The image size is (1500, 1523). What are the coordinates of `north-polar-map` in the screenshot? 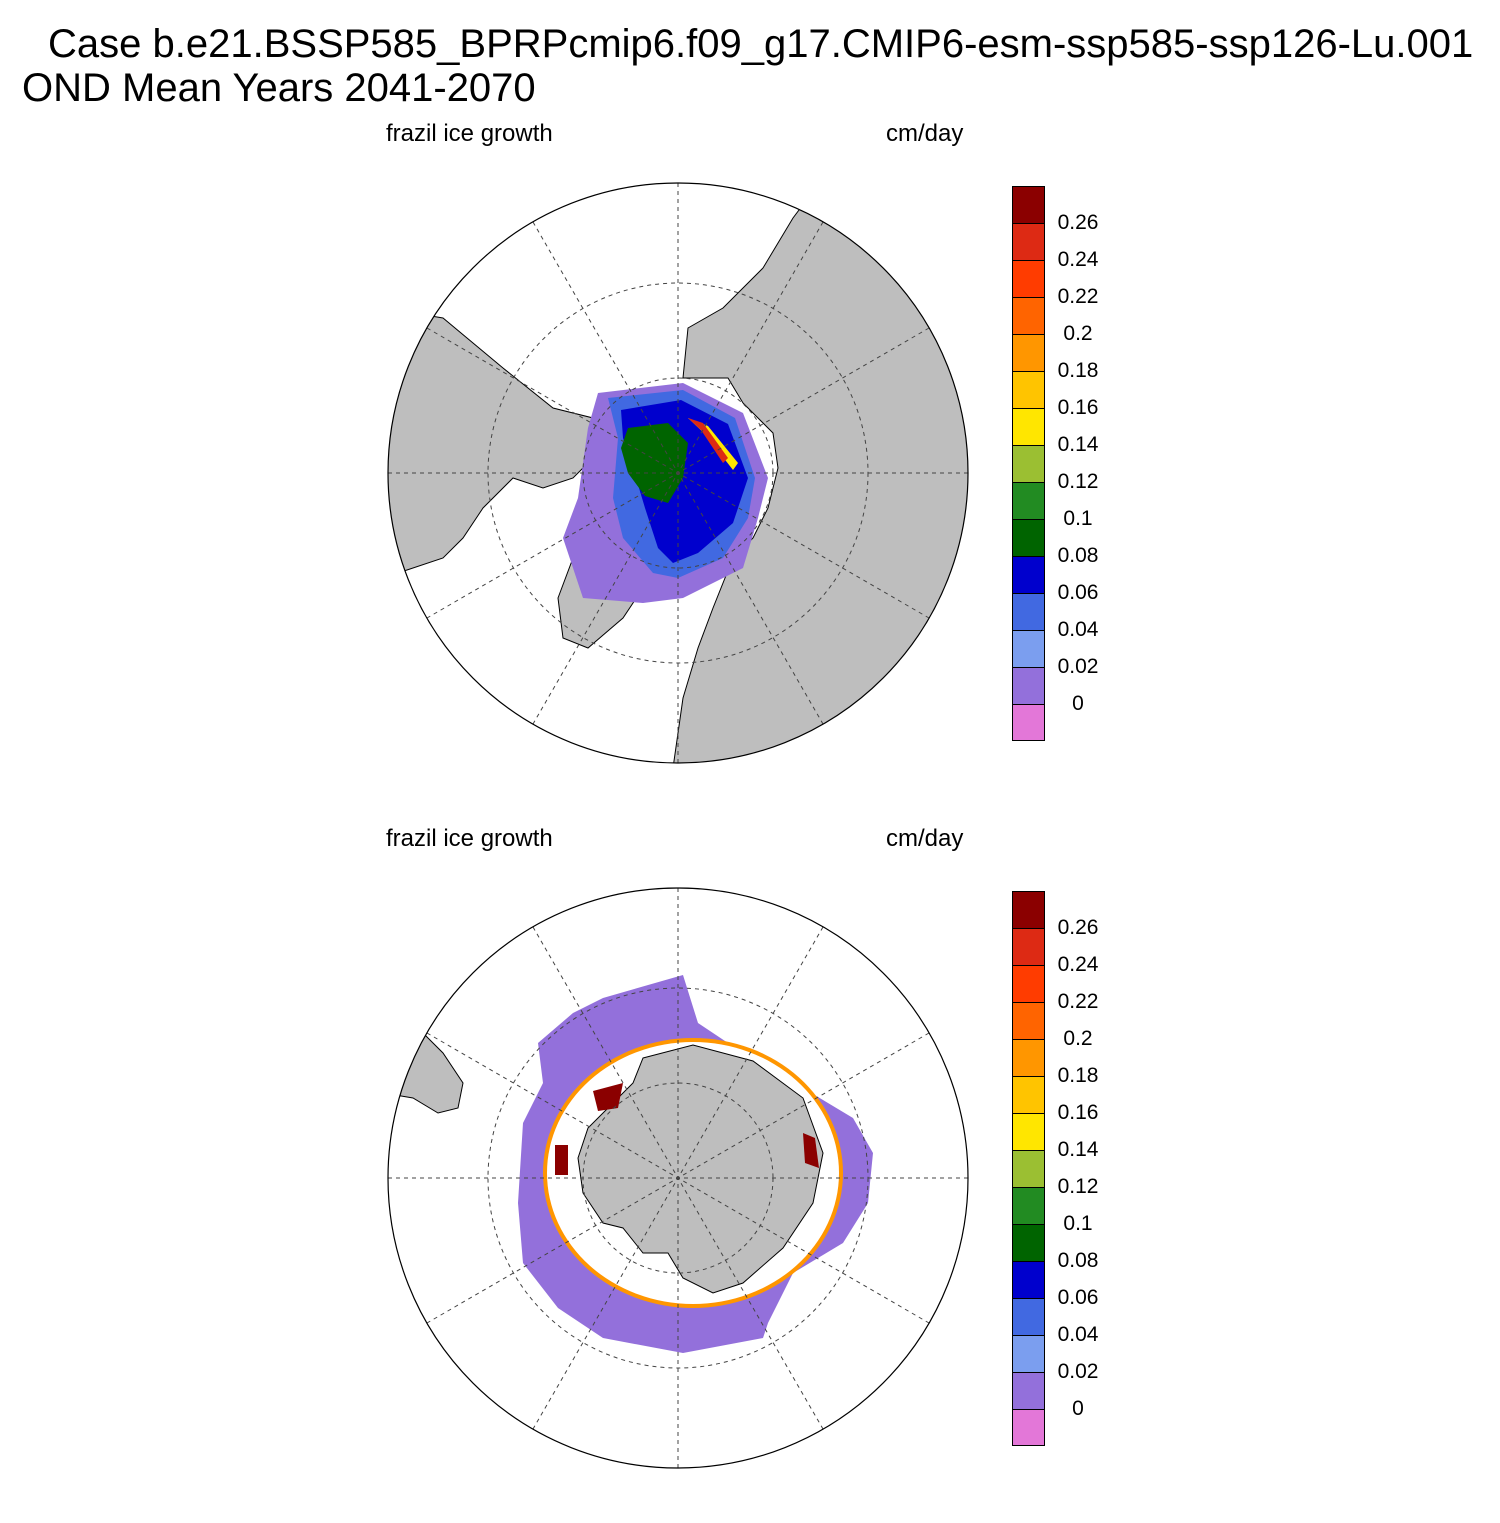 It's located at (678, 473).